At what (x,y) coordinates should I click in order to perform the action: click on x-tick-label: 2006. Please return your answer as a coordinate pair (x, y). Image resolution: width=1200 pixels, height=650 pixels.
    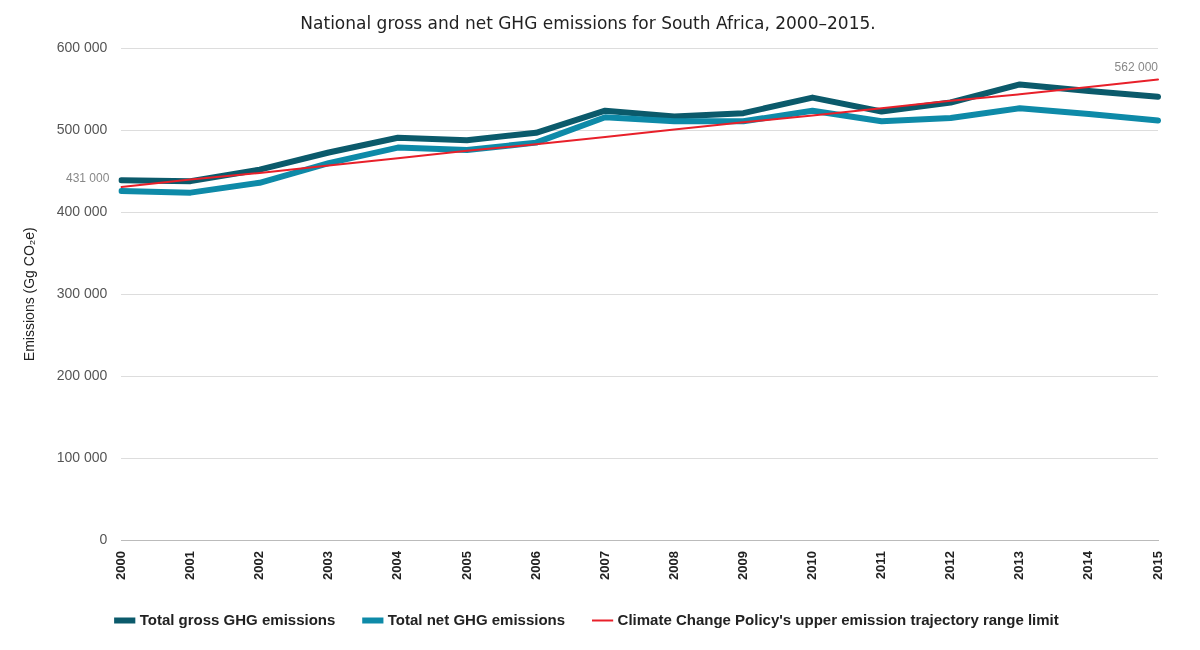
    Looking at the image, I should click on (535, 565).